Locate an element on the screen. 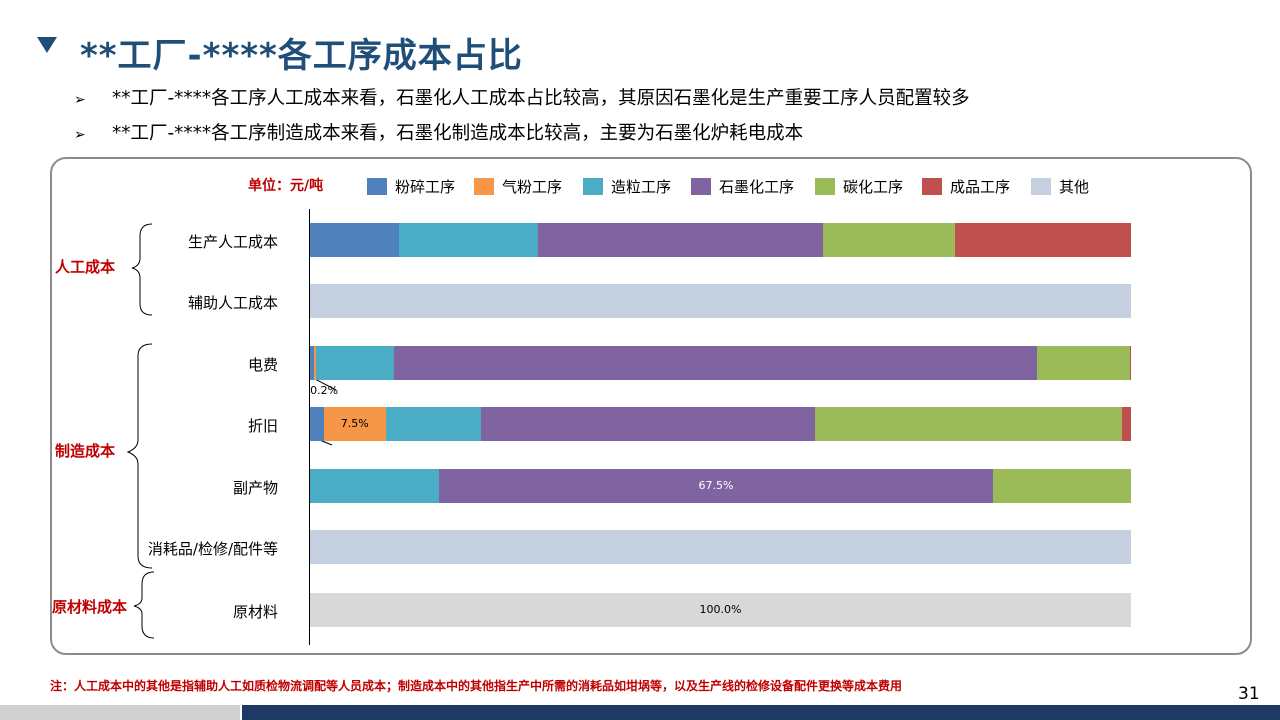 Image resolution: width=1280 pixels, height=720 pixels. legend-label: 造粒工序 is located at coordinates (641, 187).